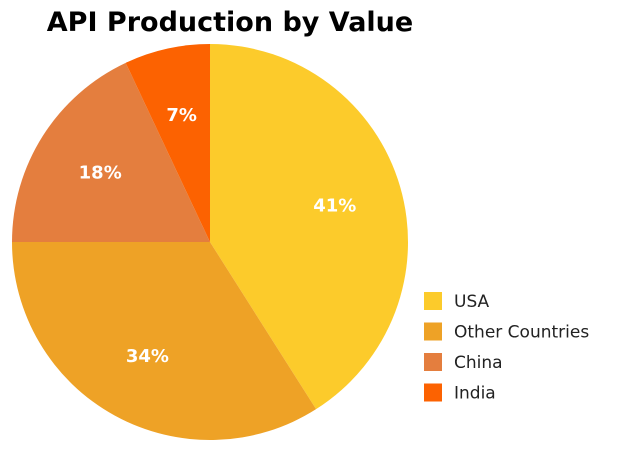  What do you see at coordinates (100, 172) in the screenshot?
I see `data-label-china: 18%` at bounding box center [100, 172].